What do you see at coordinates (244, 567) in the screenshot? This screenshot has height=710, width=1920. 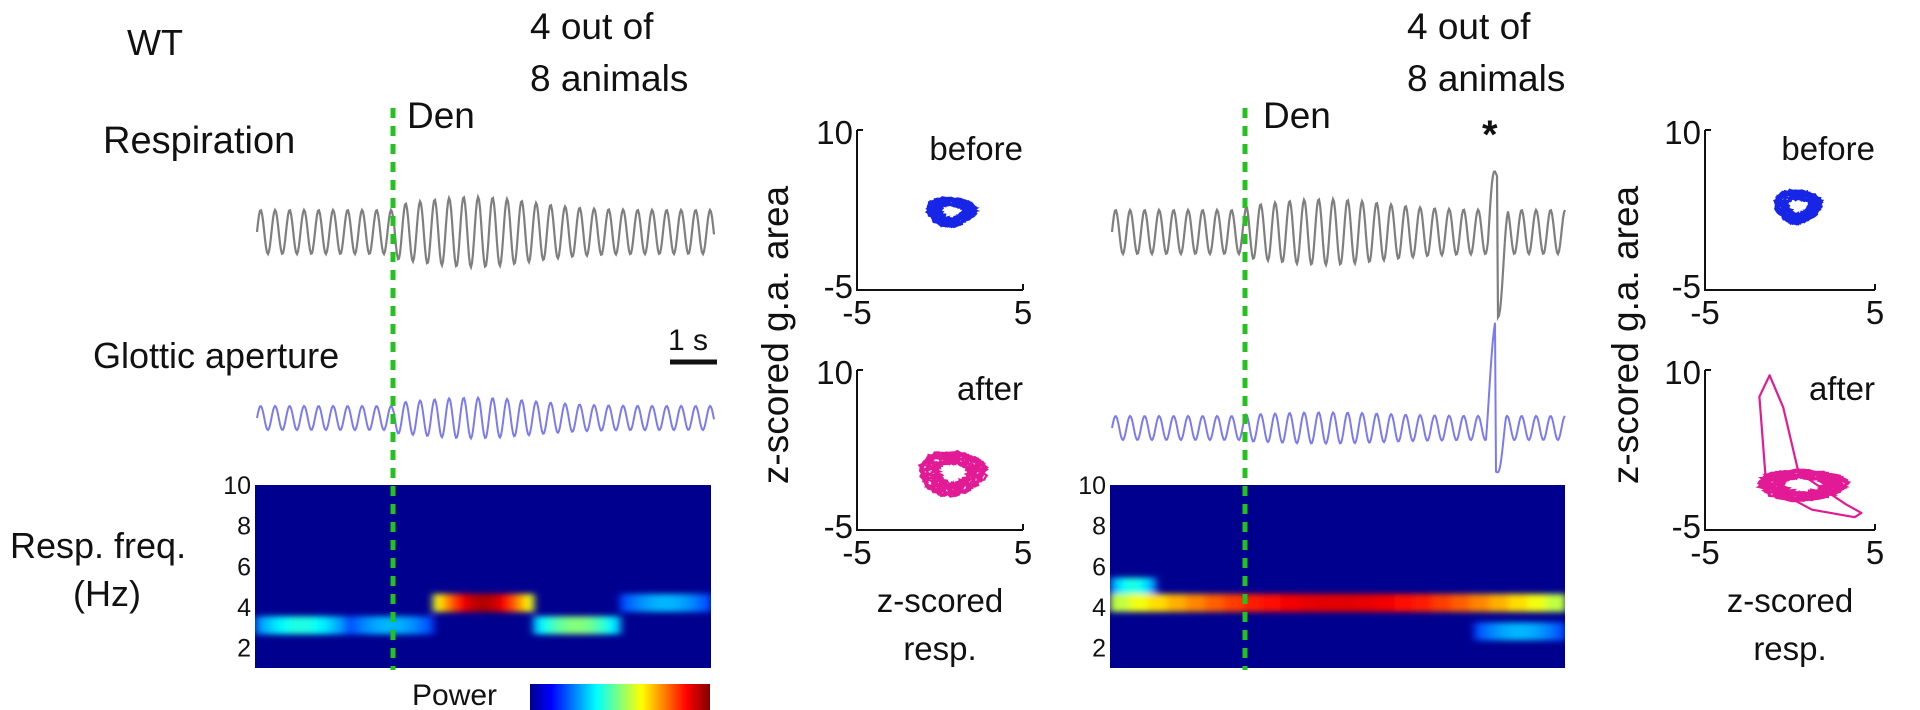 I see `freq-tick-label: 6` at bounding box center [244, 567].